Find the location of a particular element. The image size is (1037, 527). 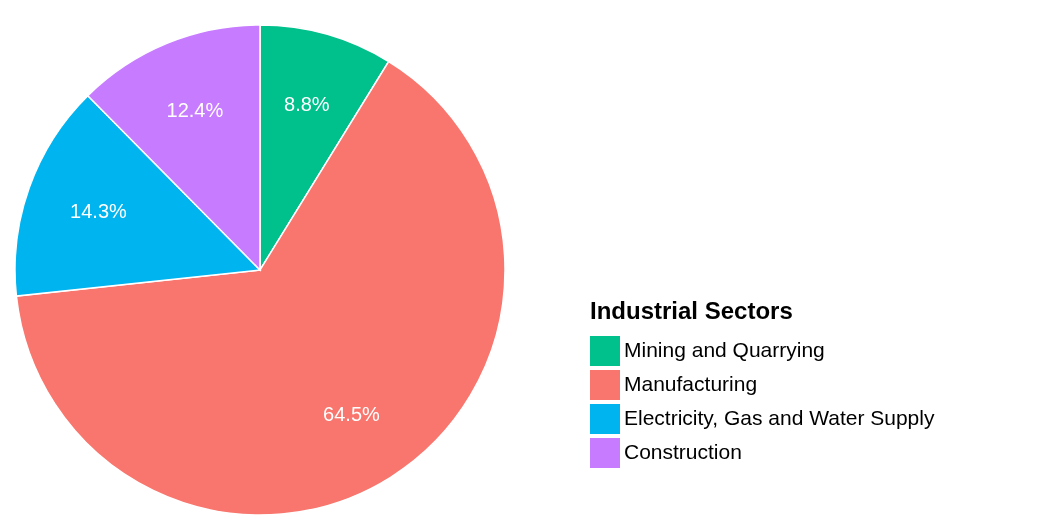

legend-label: Manufacturing is located at coordinates (691, 383).